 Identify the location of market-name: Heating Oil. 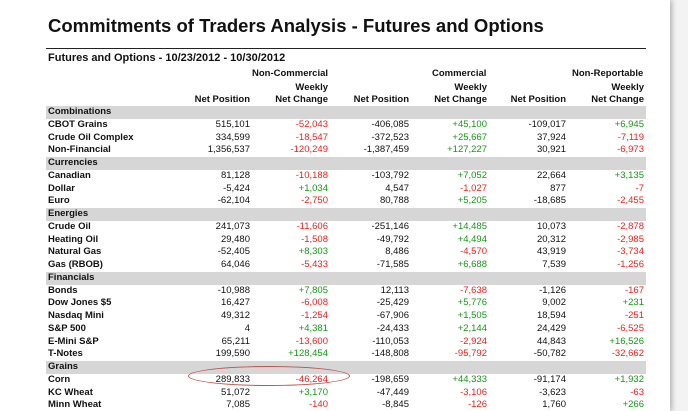
(73, 239).